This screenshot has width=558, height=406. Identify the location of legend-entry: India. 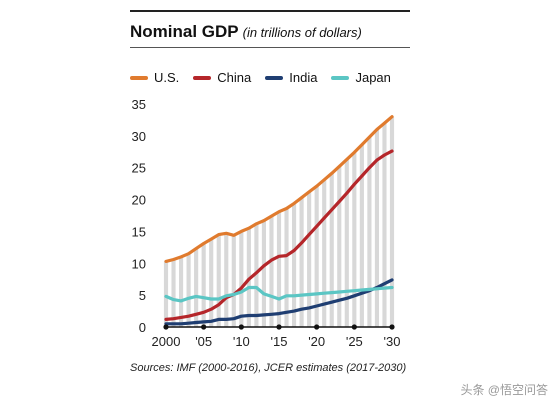
(291, 77).